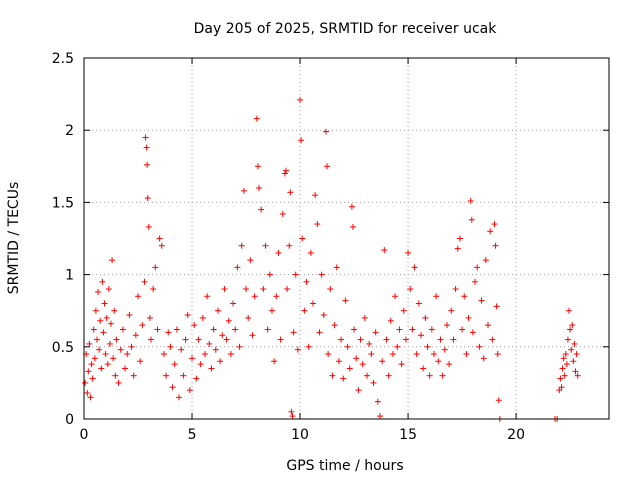 The height and width of the screenshot is (480, 640). Describe the element at coordinates (69, 420) in the screenshot. I see `y-tick-label: 0` at that location.